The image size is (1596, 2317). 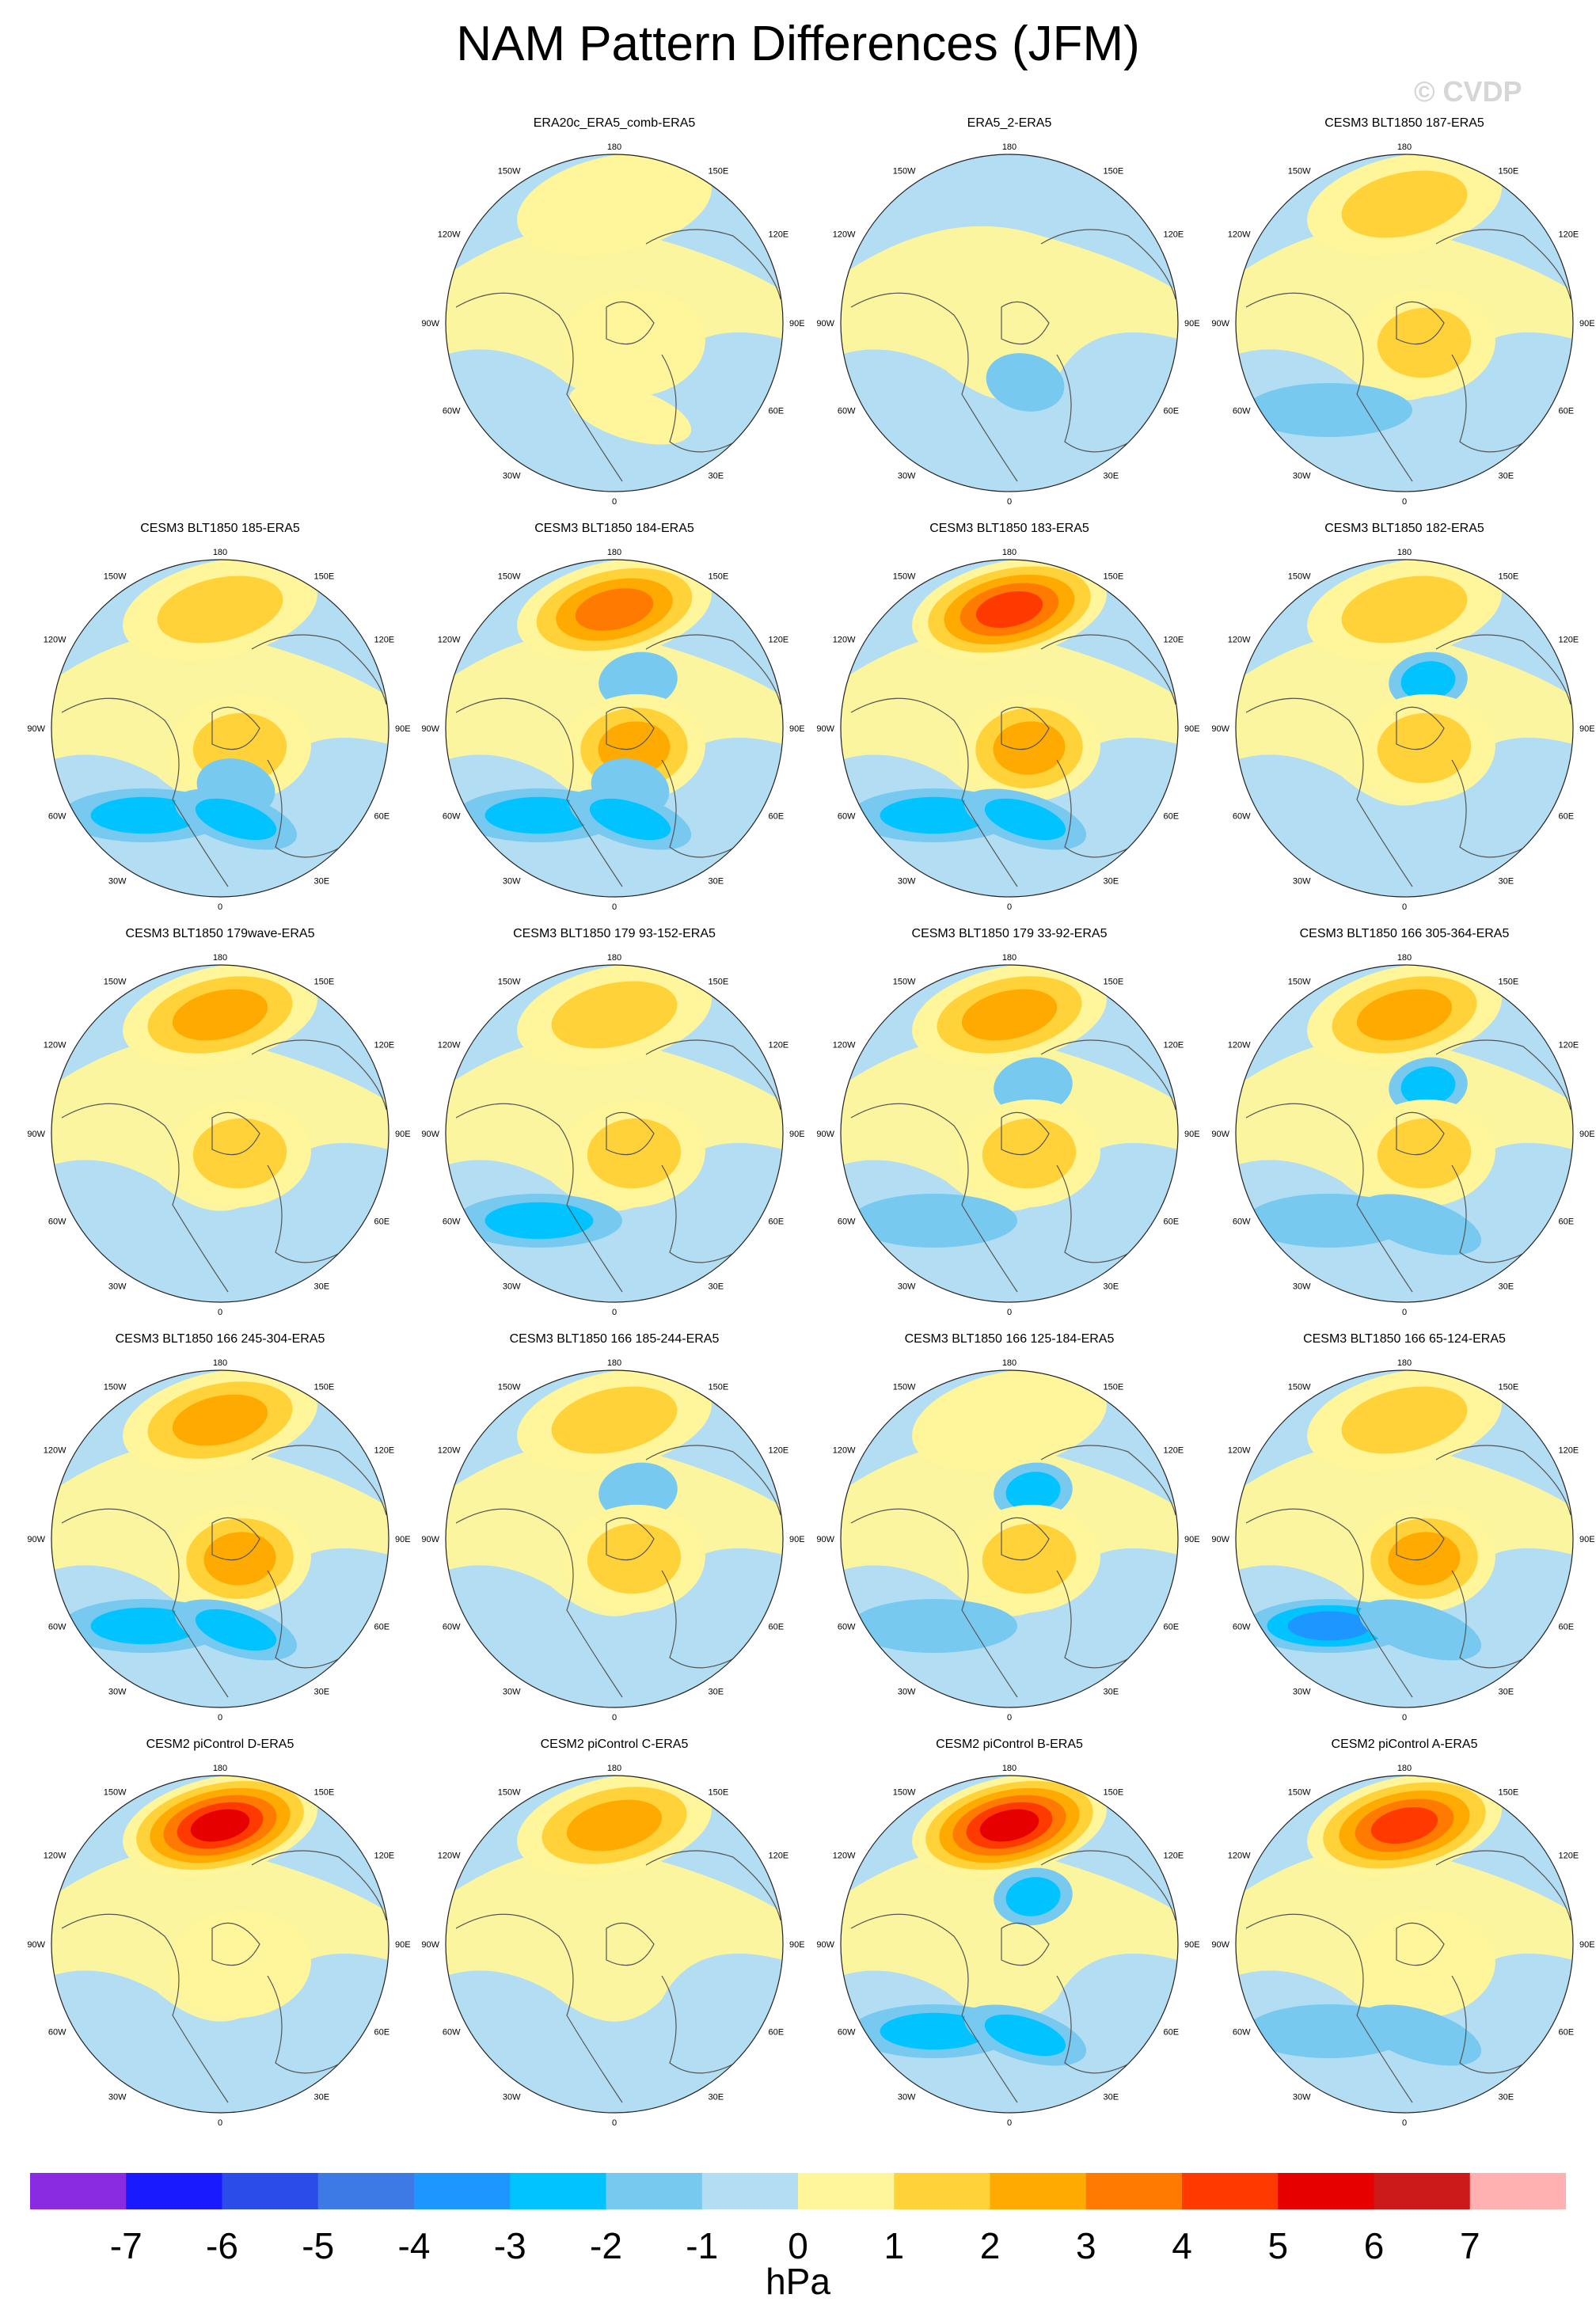 What do you see at coordinates (1468, 92) in the screenshot?
I see `watermark: © CVDP` at bounding box center [1468, 92].